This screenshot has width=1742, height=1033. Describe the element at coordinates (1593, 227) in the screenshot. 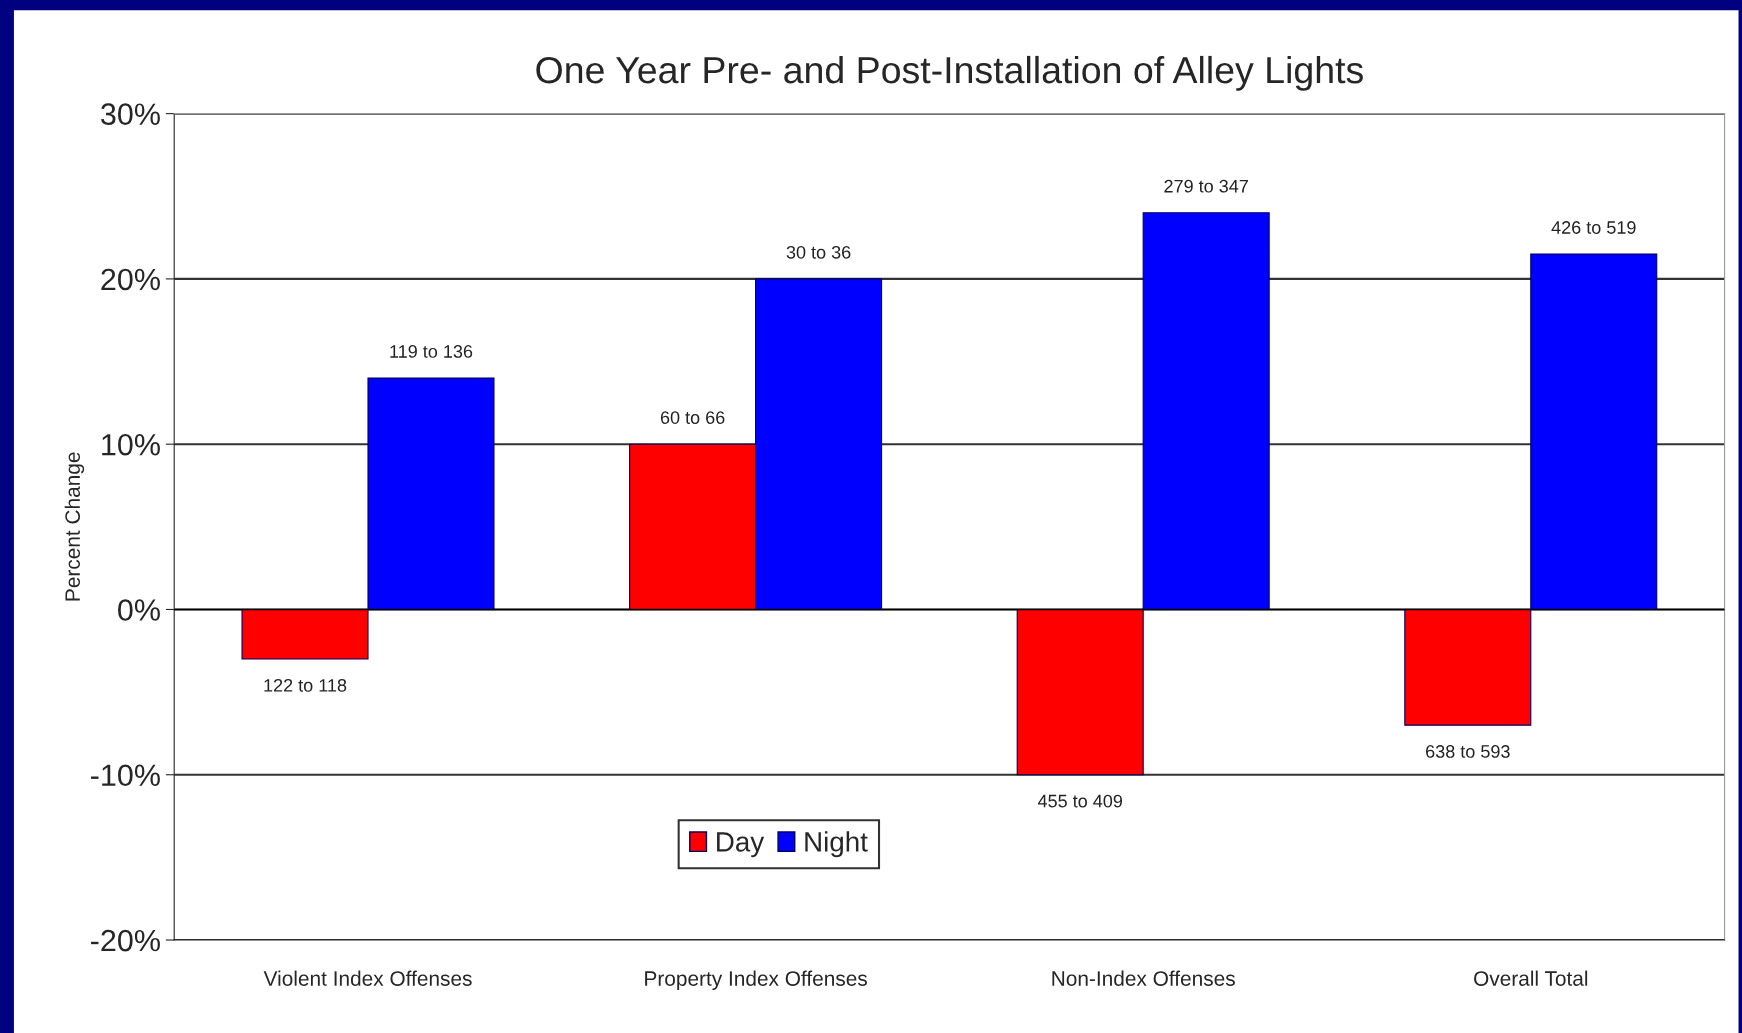

I see `annotation: 426 to 519` at that location.